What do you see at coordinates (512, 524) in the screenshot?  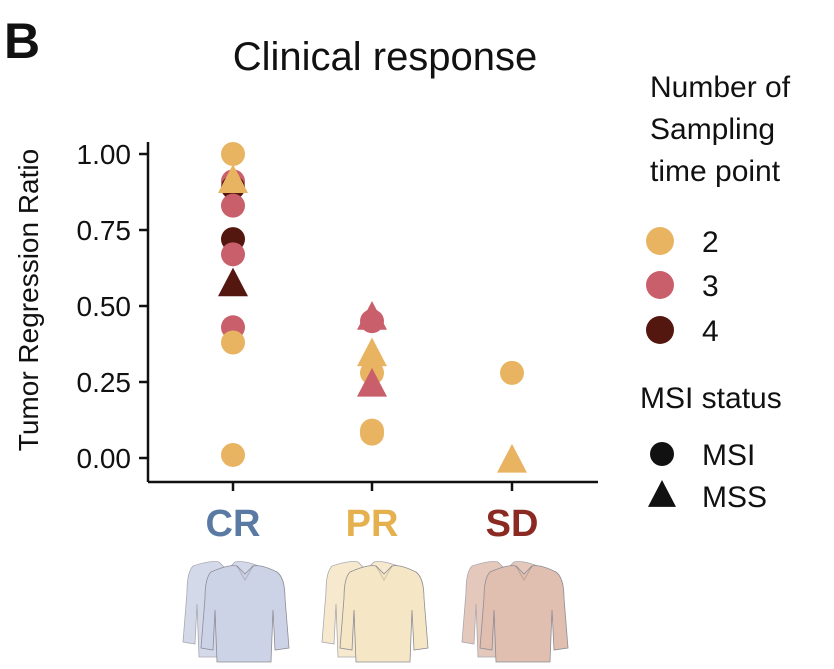 I see `x-tick-label-sd: SD` at bounding box center [512, 524].